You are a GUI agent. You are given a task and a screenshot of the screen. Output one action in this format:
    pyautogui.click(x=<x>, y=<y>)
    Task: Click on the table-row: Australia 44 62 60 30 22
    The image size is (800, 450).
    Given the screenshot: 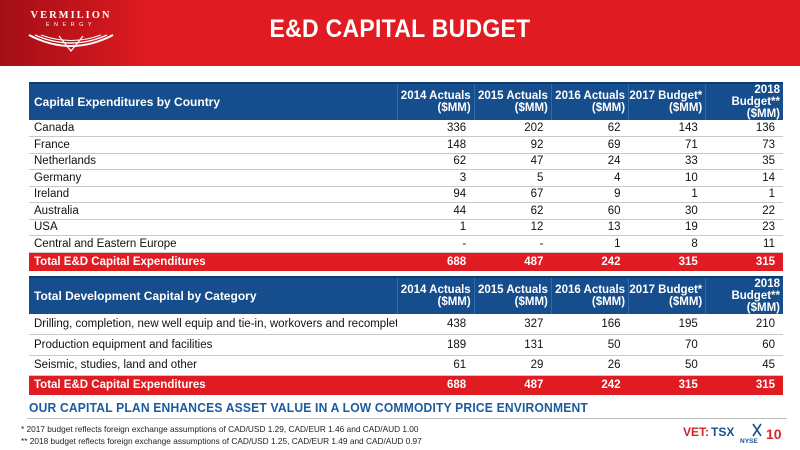 What is the action you would take?
    pyautogui.click(x=406, y=211)
    